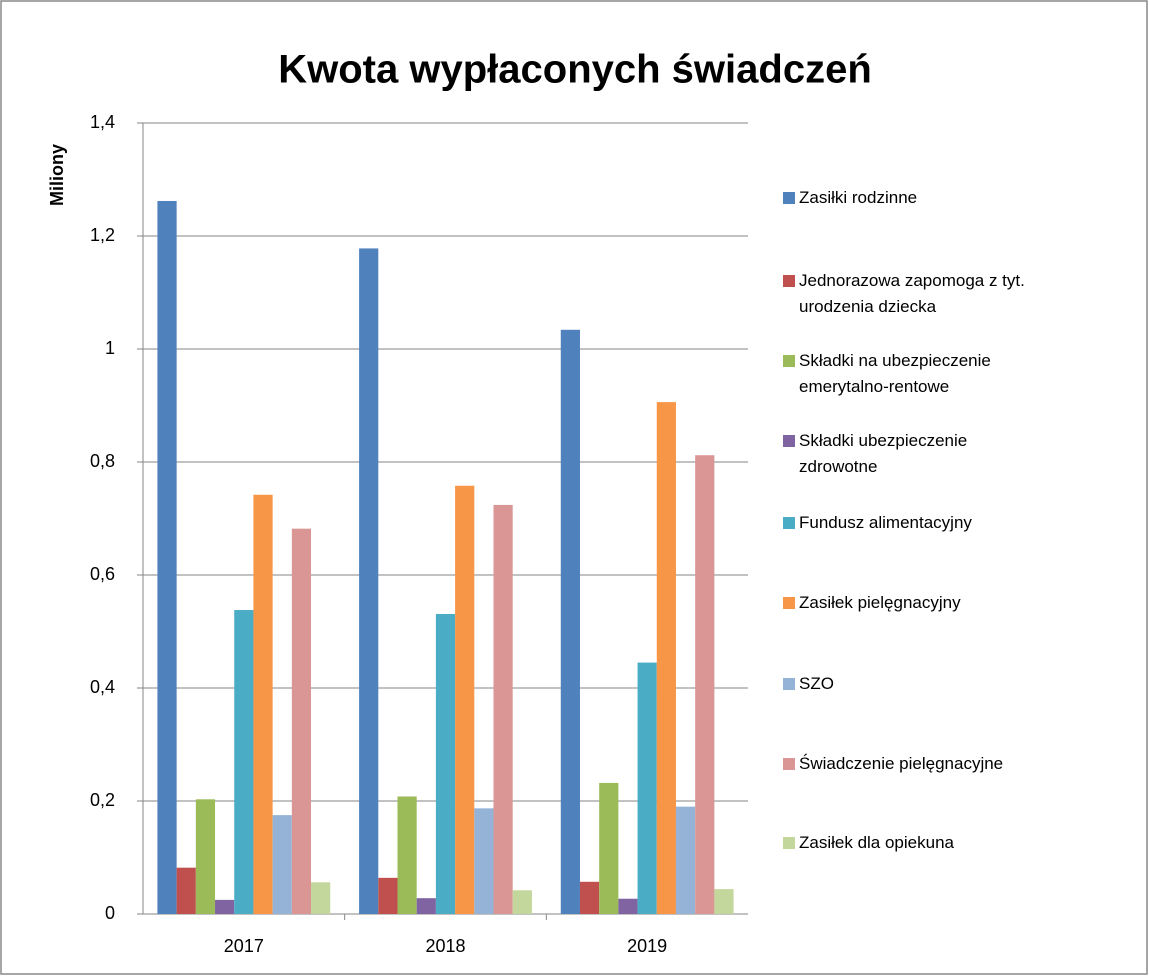  What do you see at coordinates (876, 842) in the screenshot?
I see `legend-label: Zasiłek dla opiekuna` at bounding box center [876, 842].